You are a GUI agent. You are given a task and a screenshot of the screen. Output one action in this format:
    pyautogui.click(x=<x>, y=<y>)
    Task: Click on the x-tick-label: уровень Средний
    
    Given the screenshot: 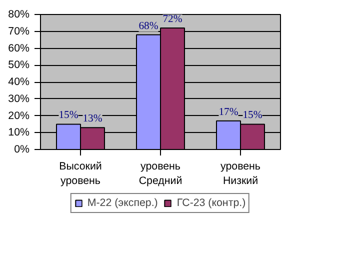 What is the action you would take?
    pyautogui.click(x=160, y=173)
    